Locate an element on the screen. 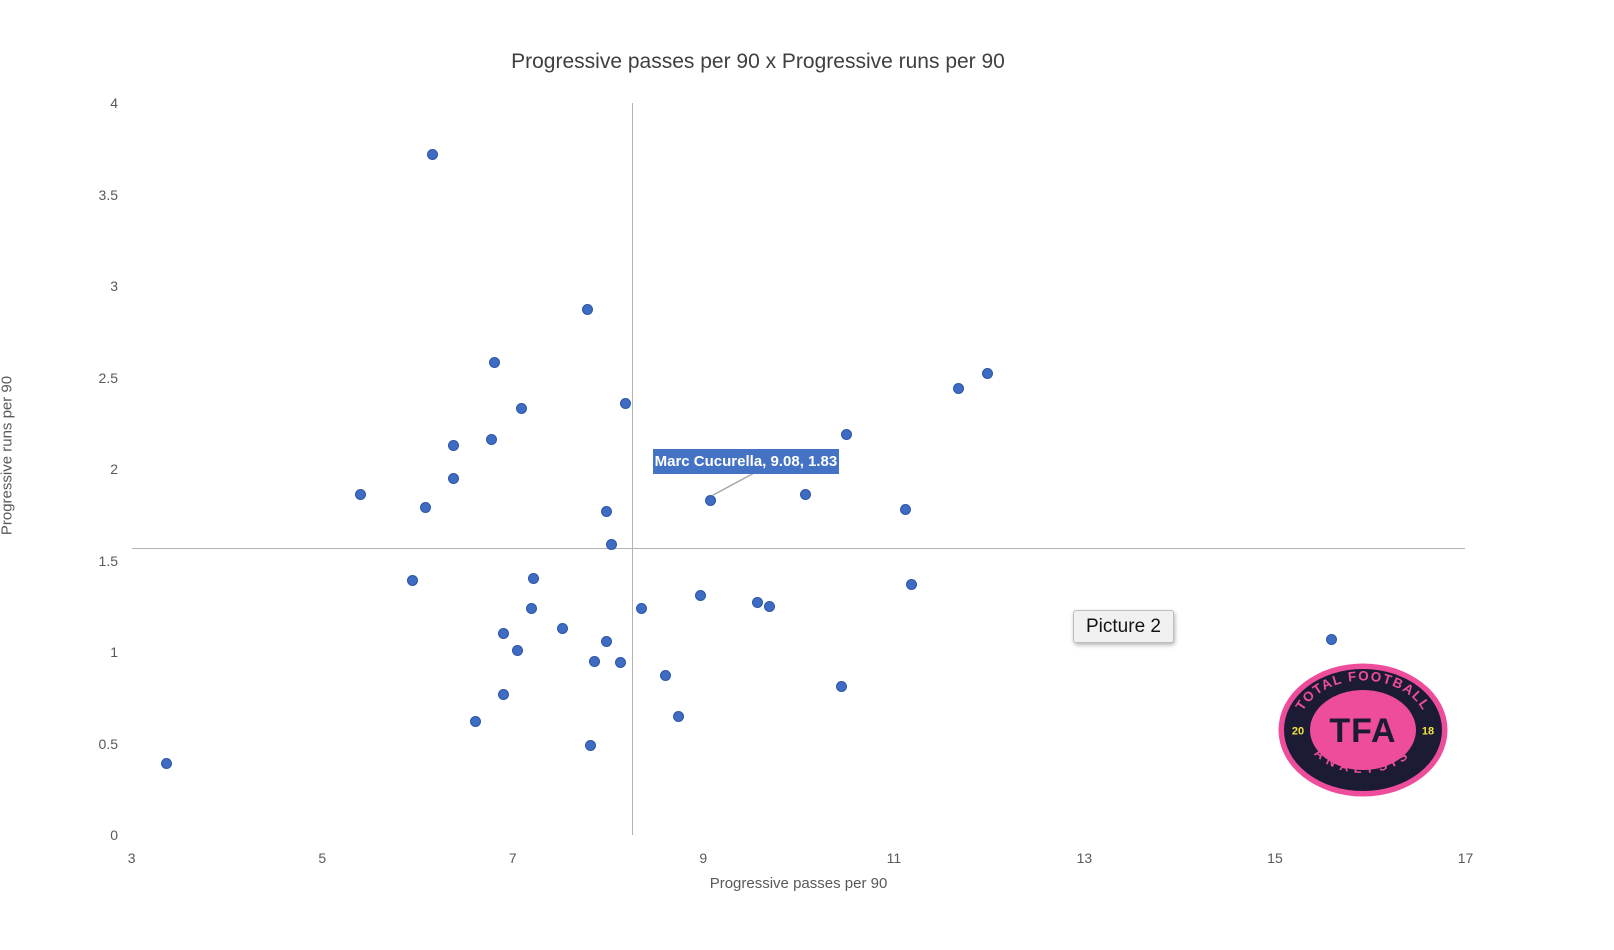 This screenshot has height=950, width=1614. y-tick-label: 0.5 is located at coordinates (108, 743).